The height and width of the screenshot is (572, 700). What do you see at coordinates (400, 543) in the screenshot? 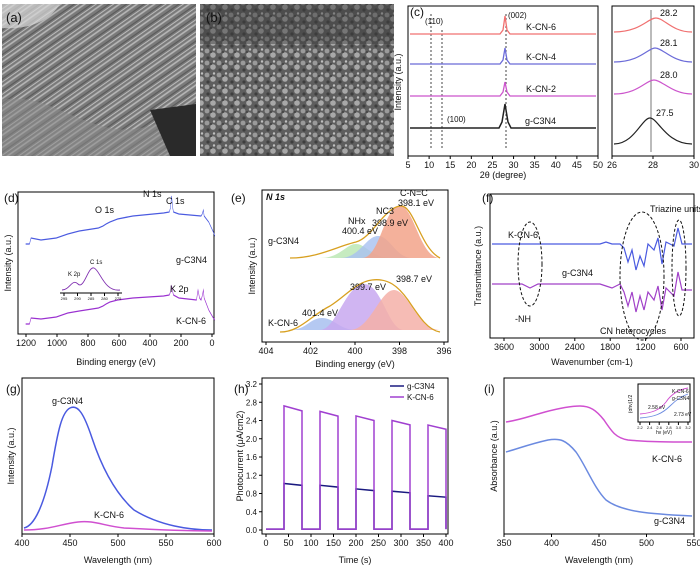
I see `photo-x-tick-label: 300` at bounding box center [400, 543].